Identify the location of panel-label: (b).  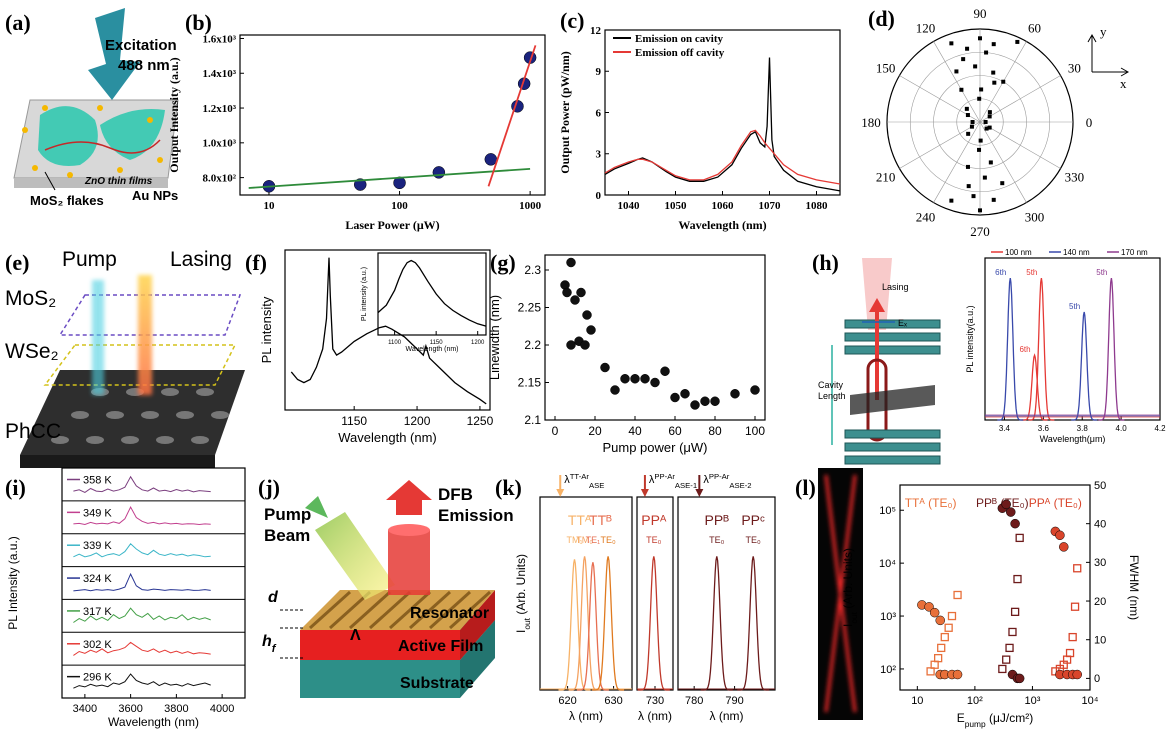
(198, 22).